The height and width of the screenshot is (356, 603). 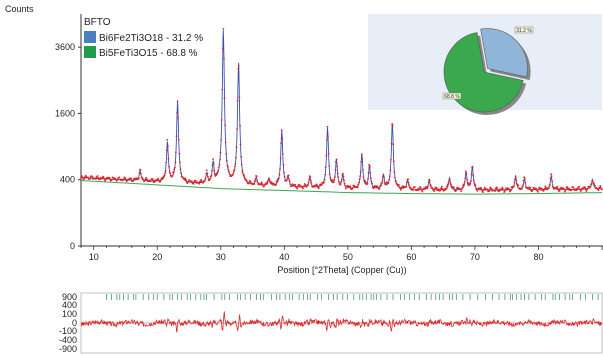 I want to click on difference-y-tick-label: -100, so click(x=68, y=331).